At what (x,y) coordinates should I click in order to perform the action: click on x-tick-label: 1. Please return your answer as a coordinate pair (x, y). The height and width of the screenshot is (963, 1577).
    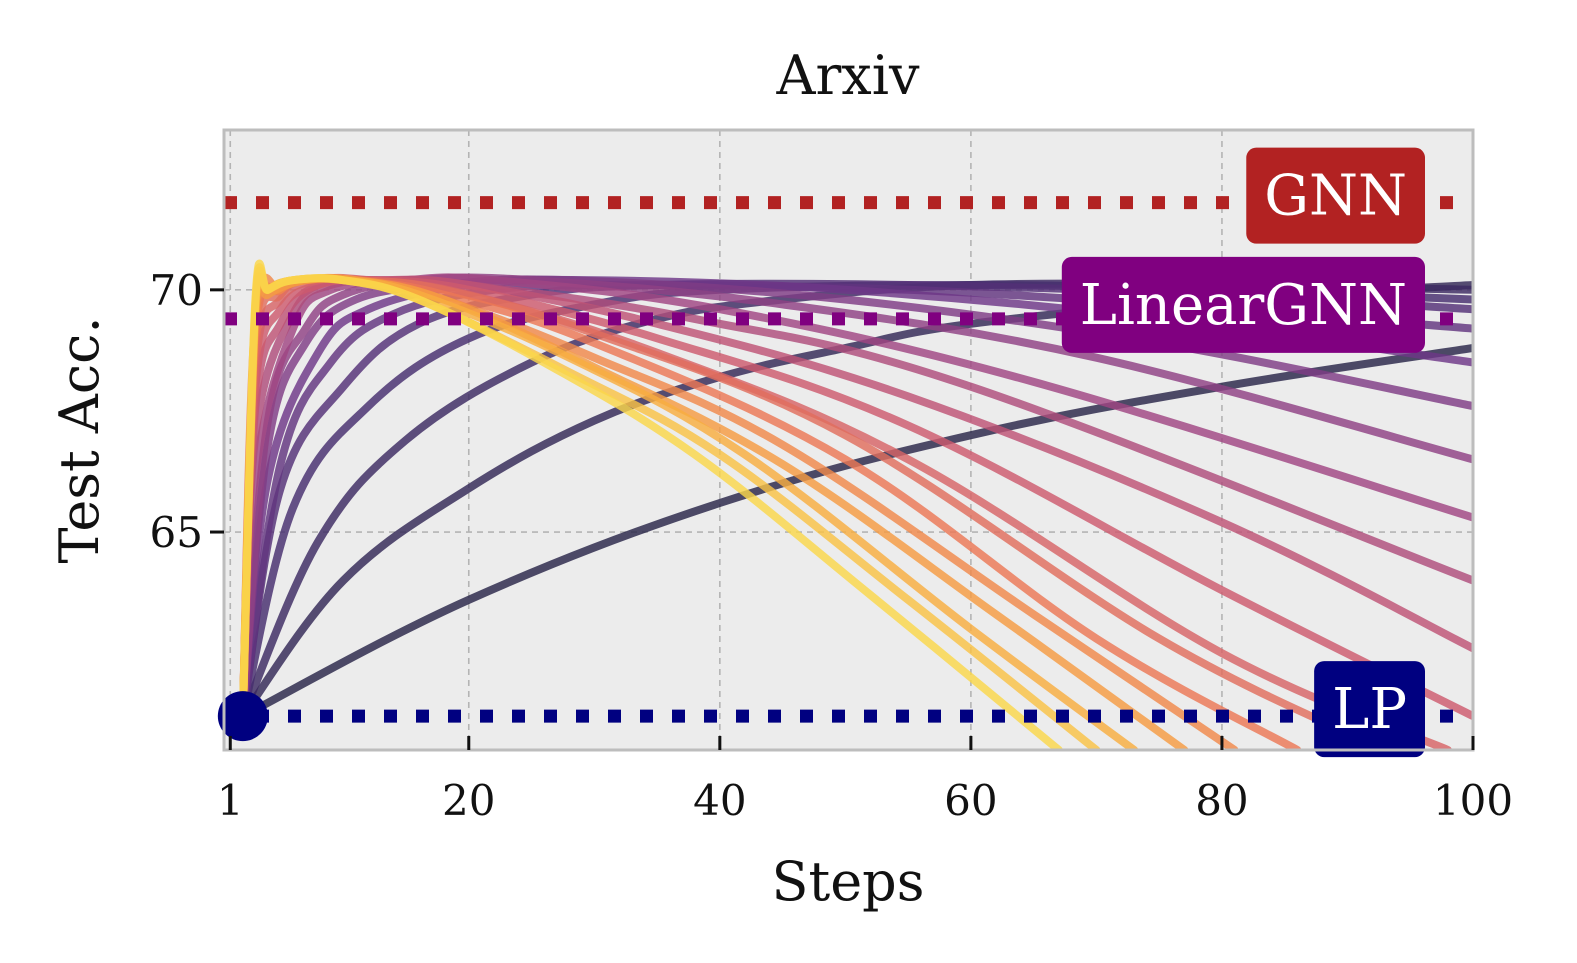
    Looking at the image, I should click on (230, 800).